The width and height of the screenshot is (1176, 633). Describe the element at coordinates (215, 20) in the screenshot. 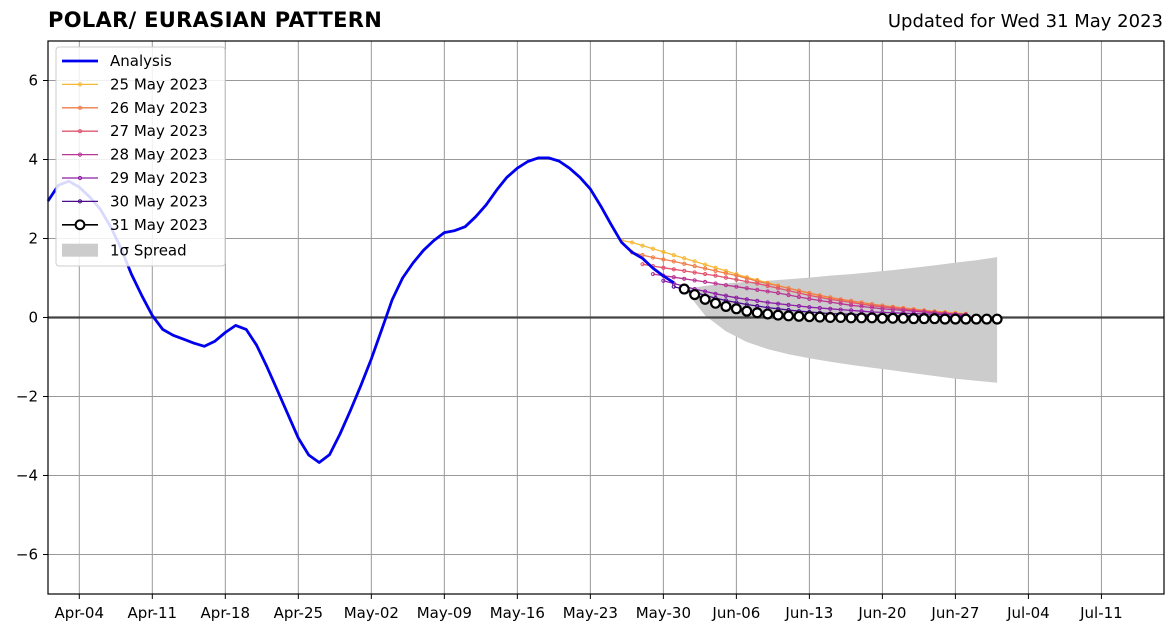

I see `chart-title: POLAR/ EURASIAN PATTERN` at that location.